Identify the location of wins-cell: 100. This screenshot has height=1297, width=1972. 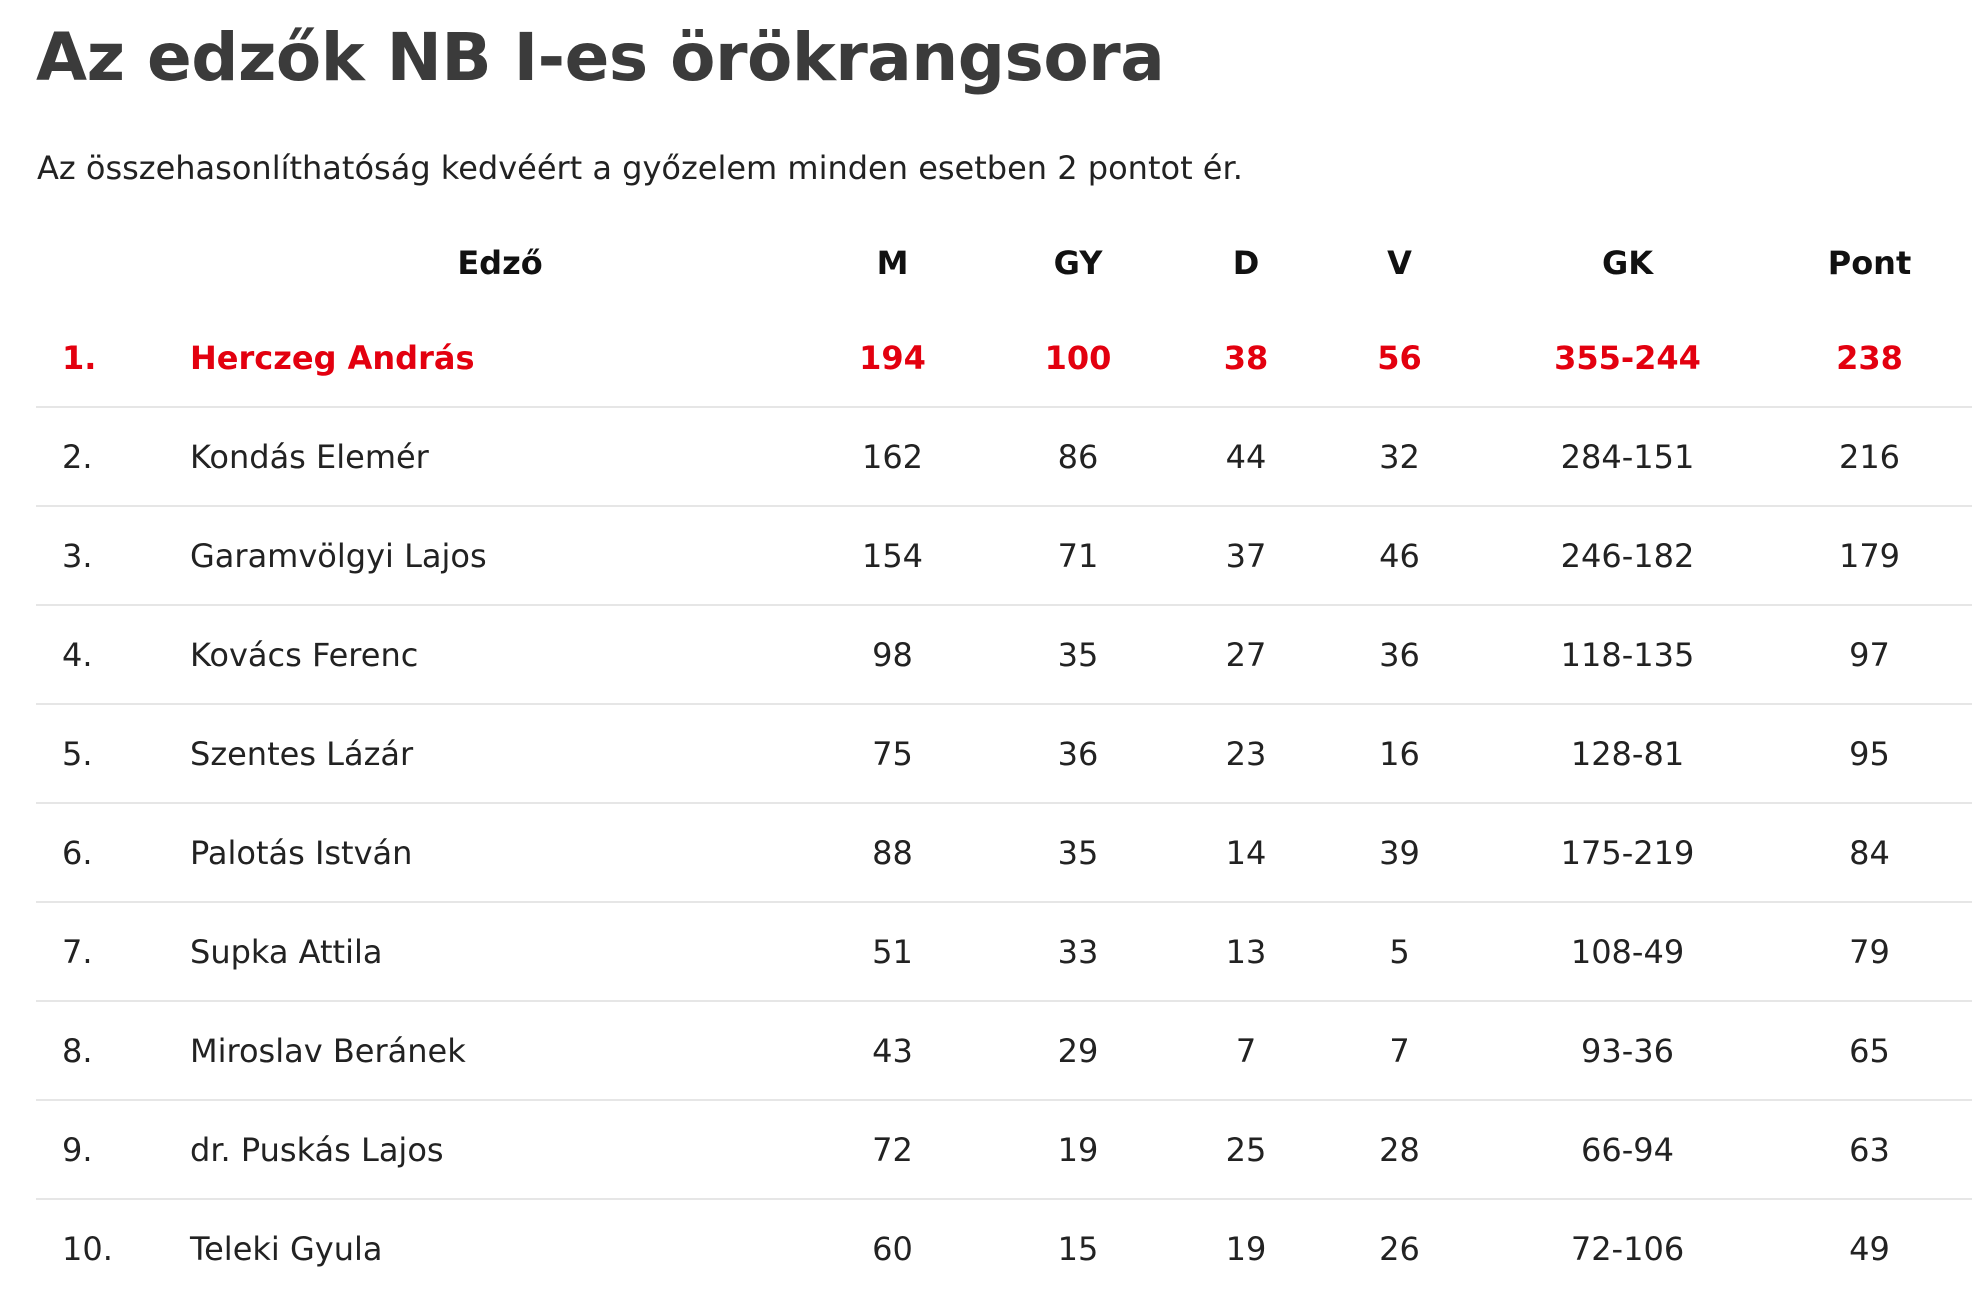
(1078, 359).